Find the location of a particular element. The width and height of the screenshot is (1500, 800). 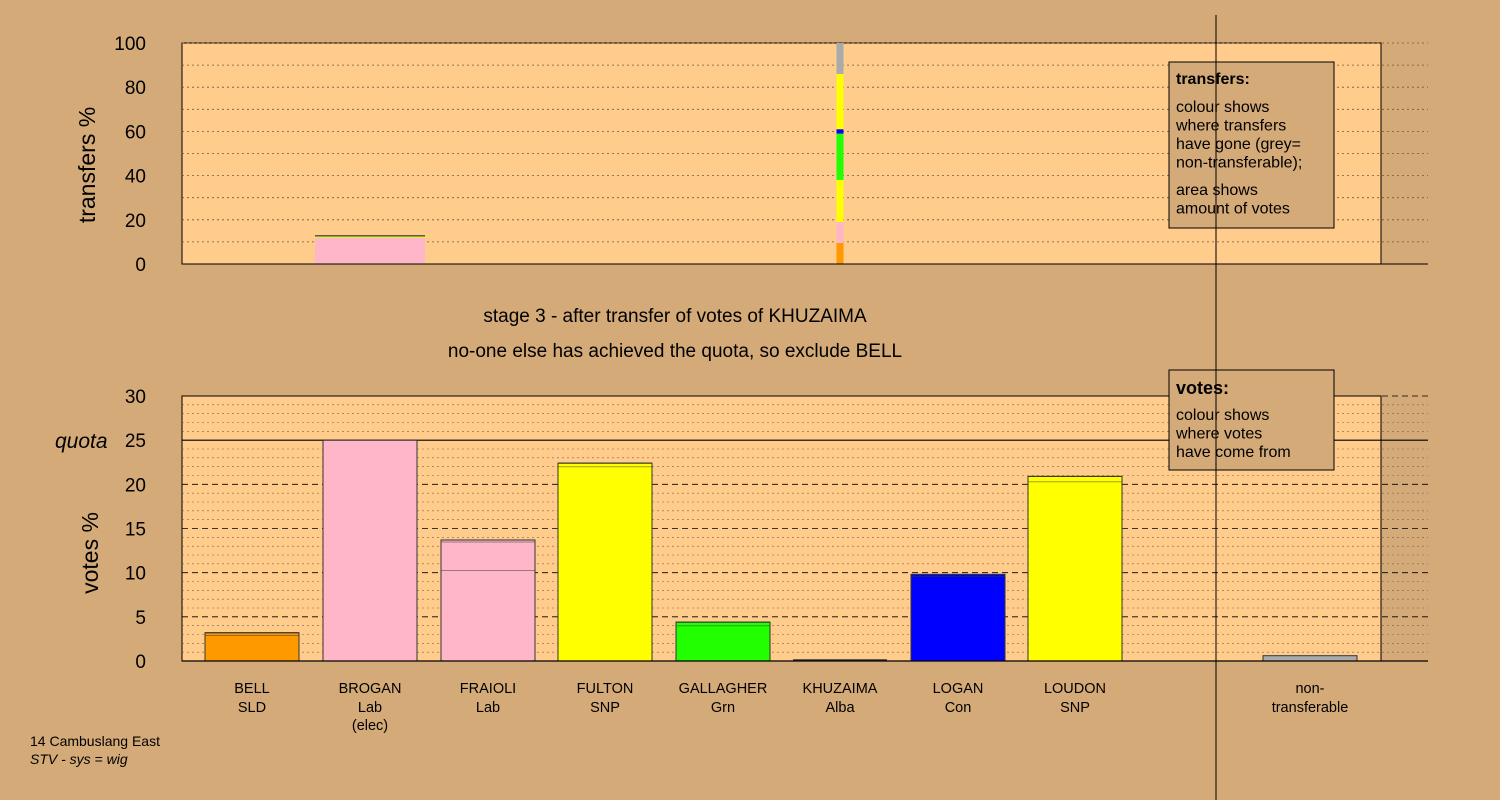

votes-legend-line: colour shows is located at coordinates (1222, 415).